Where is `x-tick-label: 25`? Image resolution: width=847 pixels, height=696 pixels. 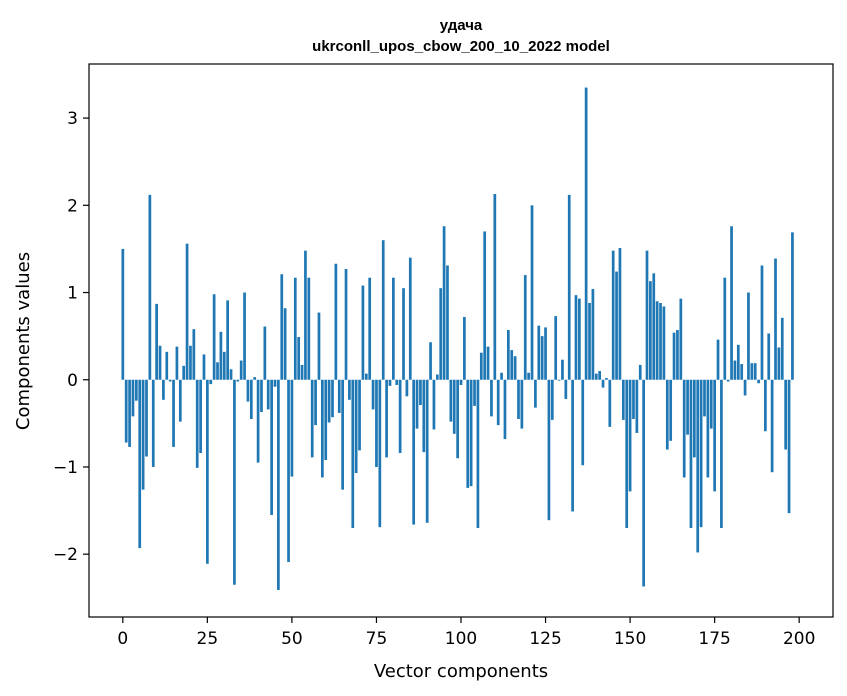
x-tick-label: 25 is located at coordinates (208, 639).